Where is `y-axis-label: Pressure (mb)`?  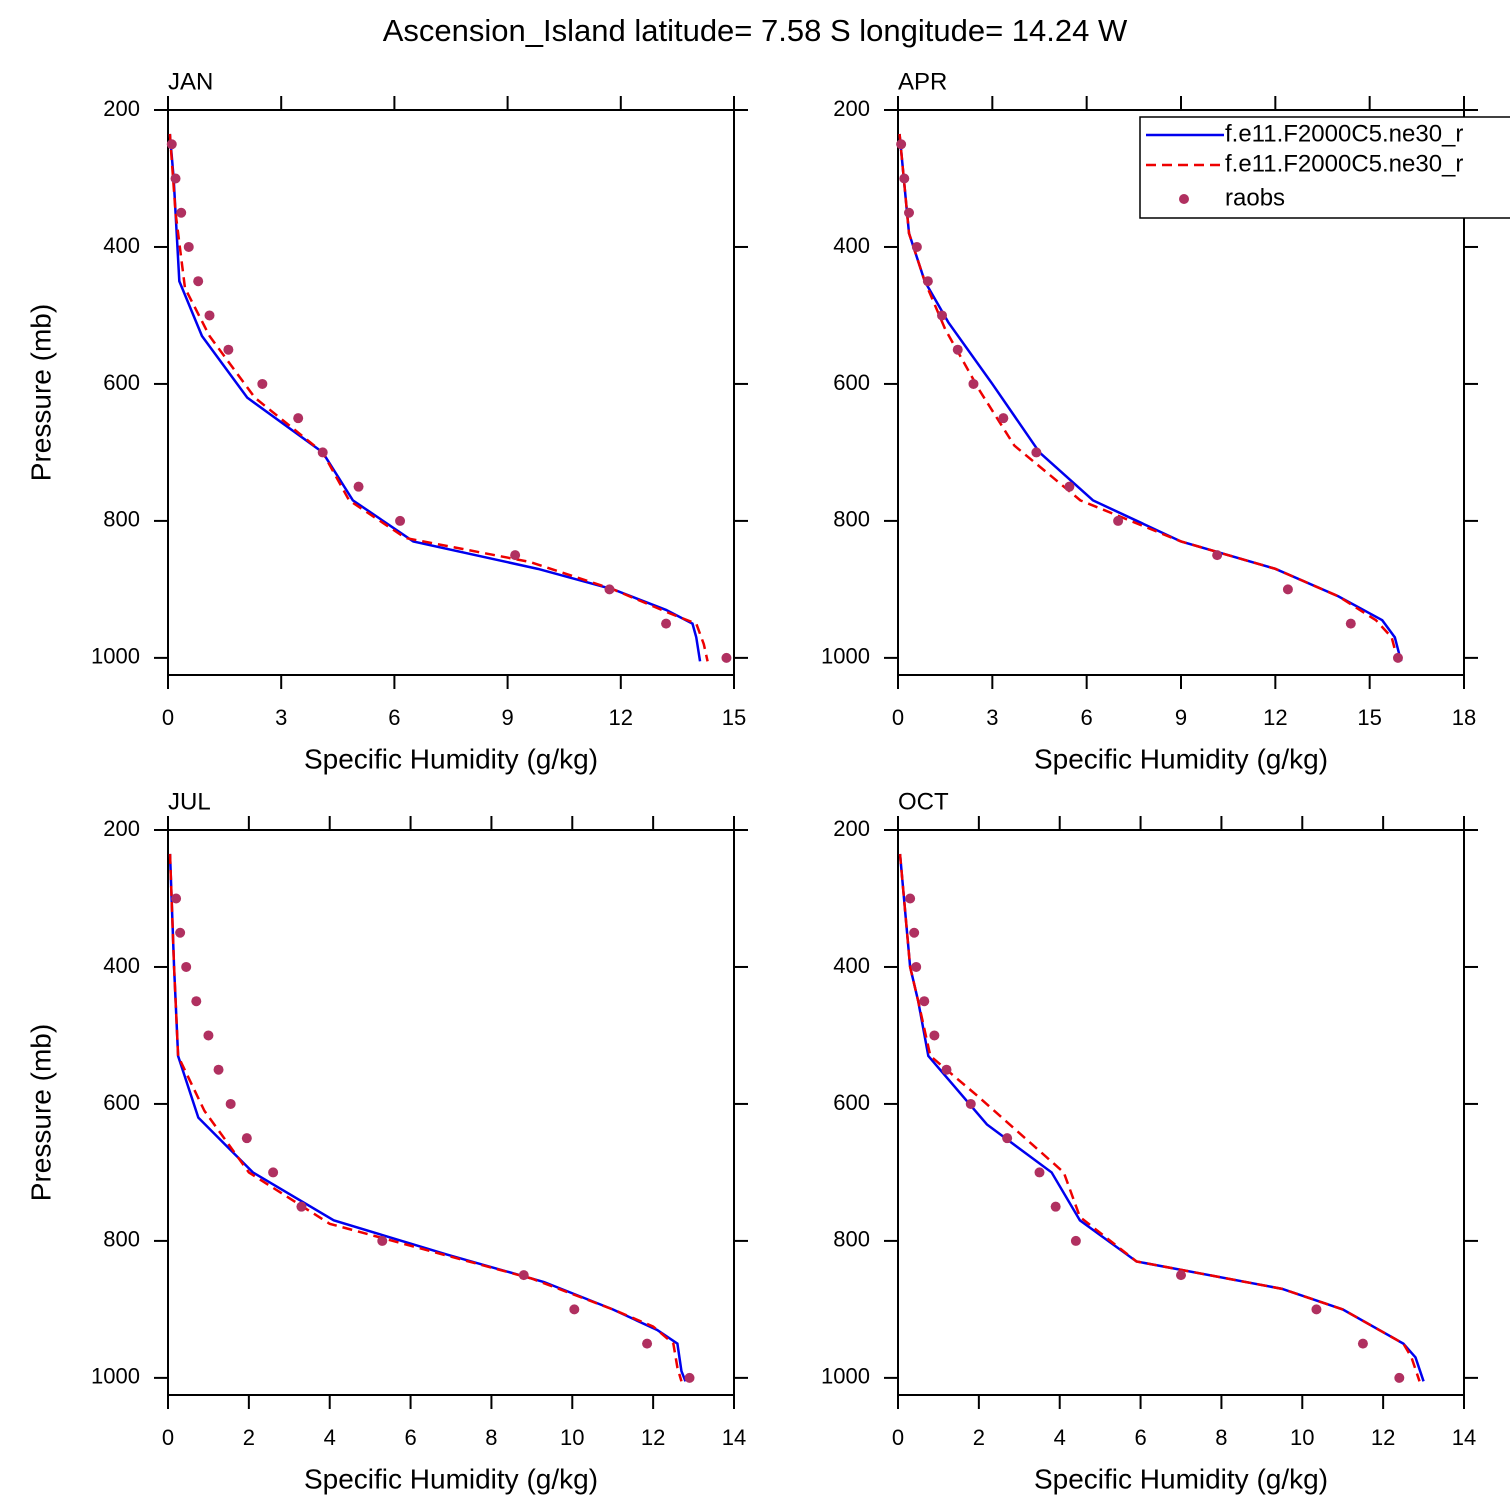
y-axis-label: Pressure (mb) is located at coordinates (40, 1112).